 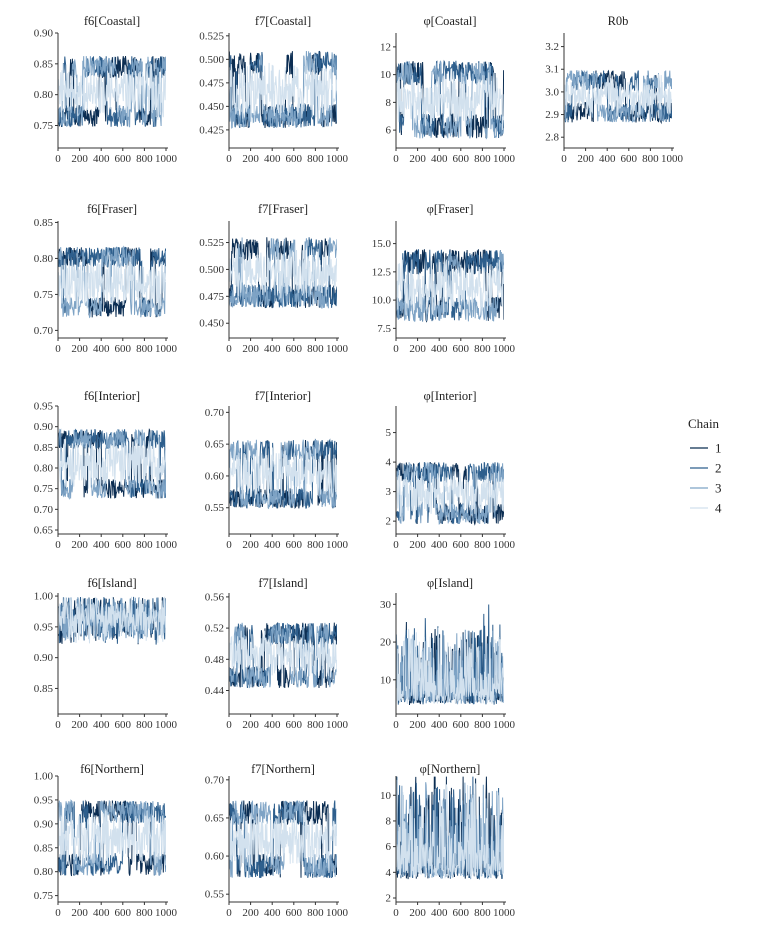 I want to click on y-tick-label: 0.450, so click(x=211, y=107).